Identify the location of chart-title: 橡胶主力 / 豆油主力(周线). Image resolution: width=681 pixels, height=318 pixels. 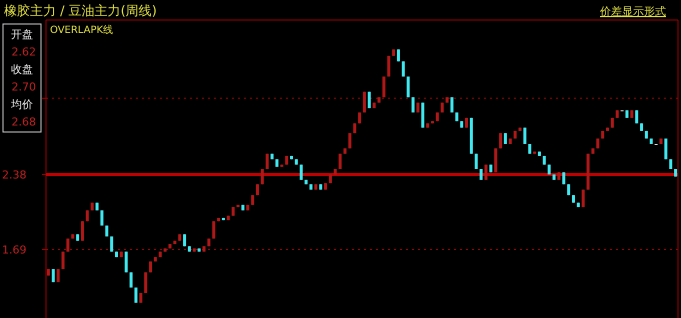
(80, 11).